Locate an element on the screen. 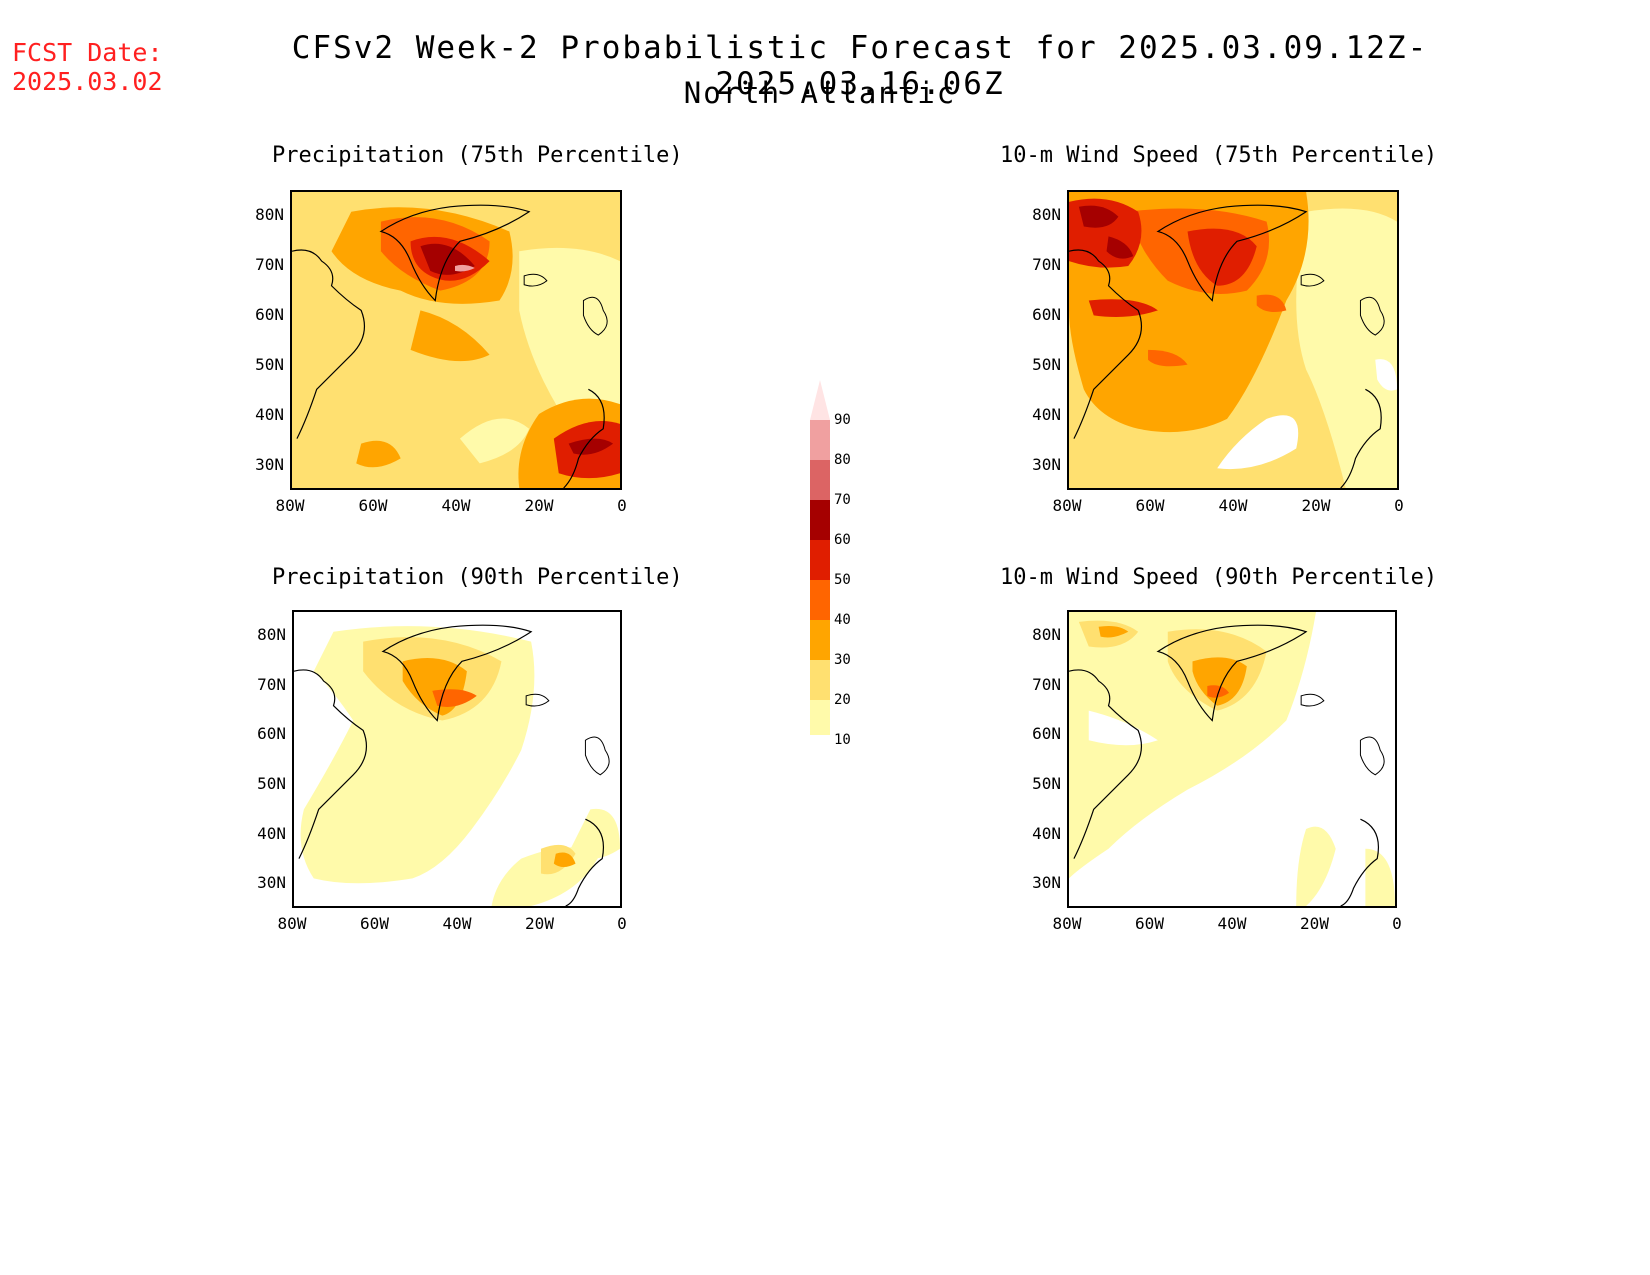  panel-title: 10-m Wind Speed (75th Percentile) is located at coordinates (1219, 155).